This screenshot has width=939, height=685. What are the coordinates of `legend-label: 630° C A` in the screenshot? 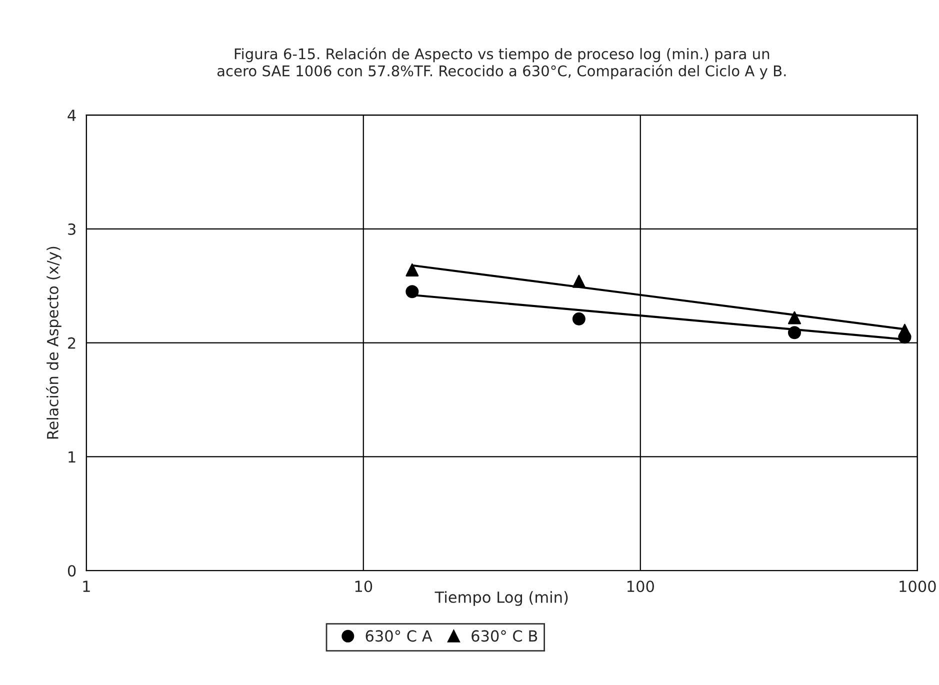 It's located at (399, 636).